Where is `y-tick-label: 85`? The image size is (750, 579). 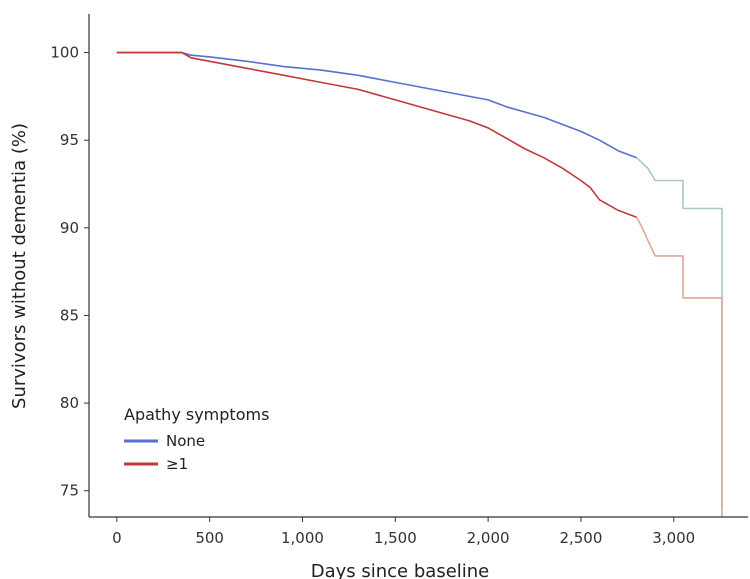 y-tick-label: 85 is located at coordinates (69, 315).